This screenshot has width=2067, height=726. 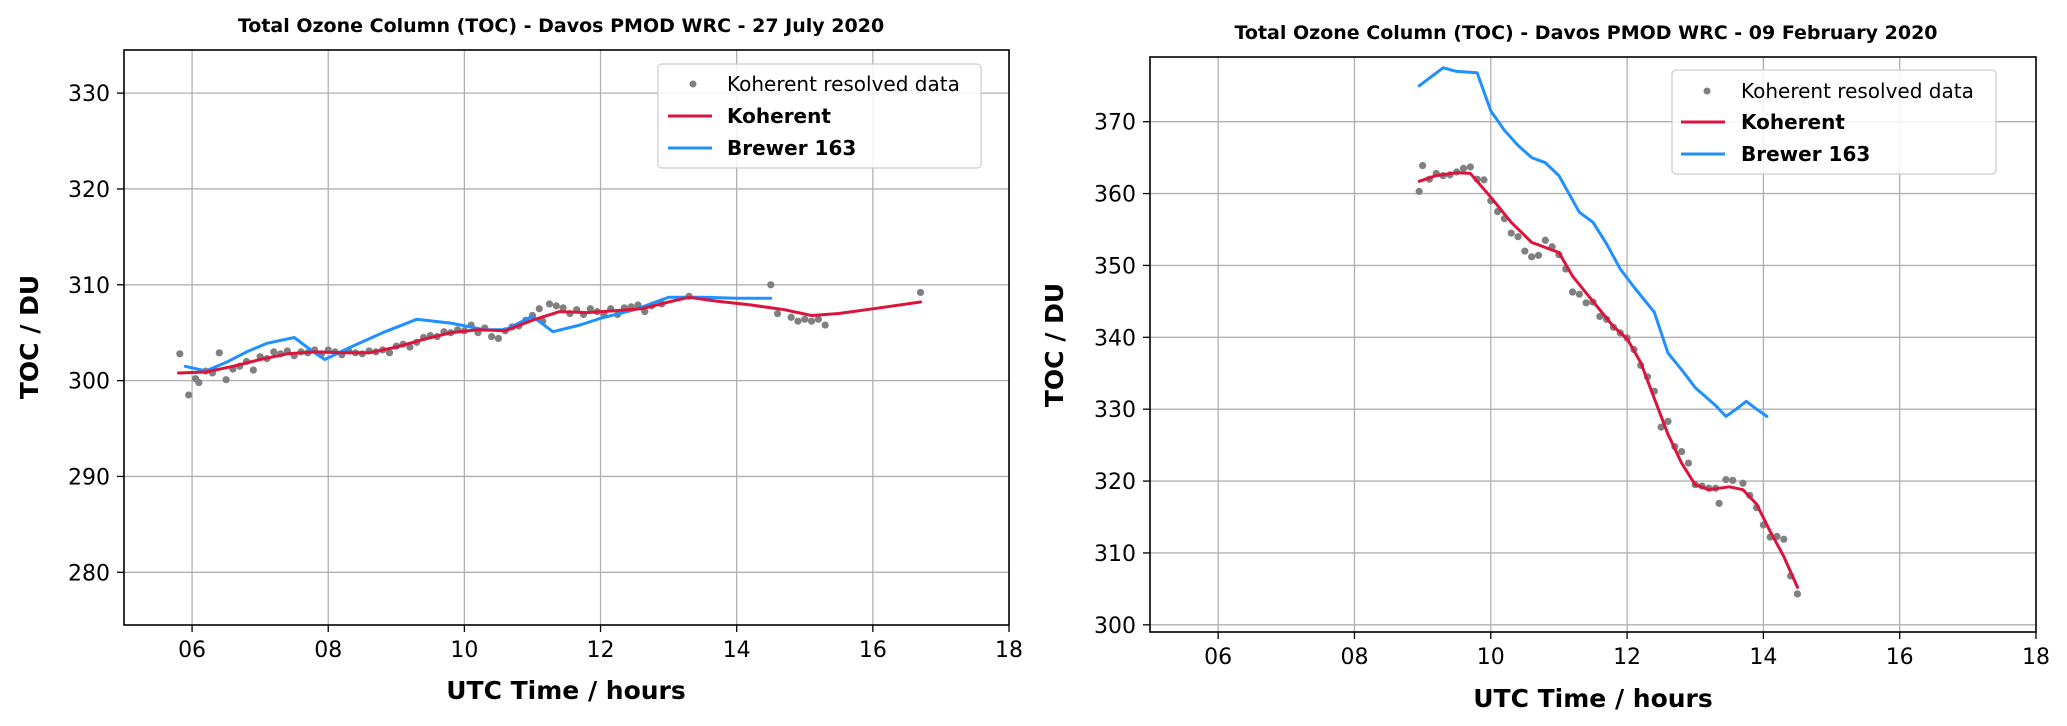 What do you see at coordinates (89, 477) in the screenshot?
I see `y-tick-label: 290` at bounding box center [89, 477].